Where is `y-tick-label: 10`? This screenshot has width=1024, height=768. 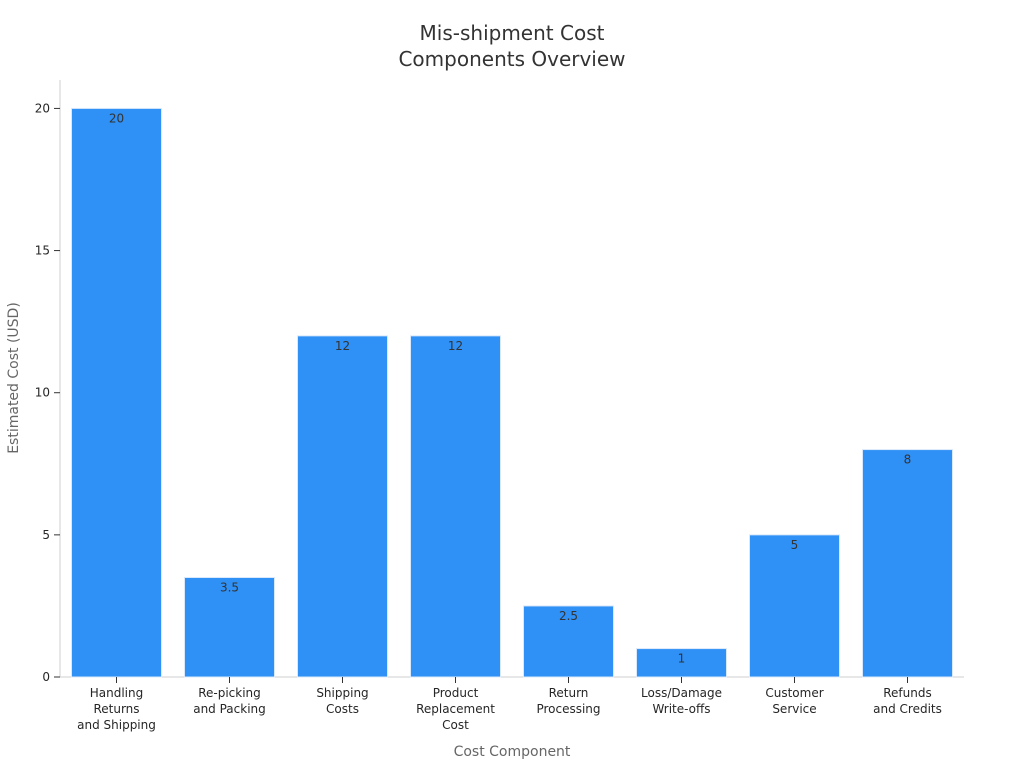
y-tick-label: 10 is located at coordinates (42, 393).